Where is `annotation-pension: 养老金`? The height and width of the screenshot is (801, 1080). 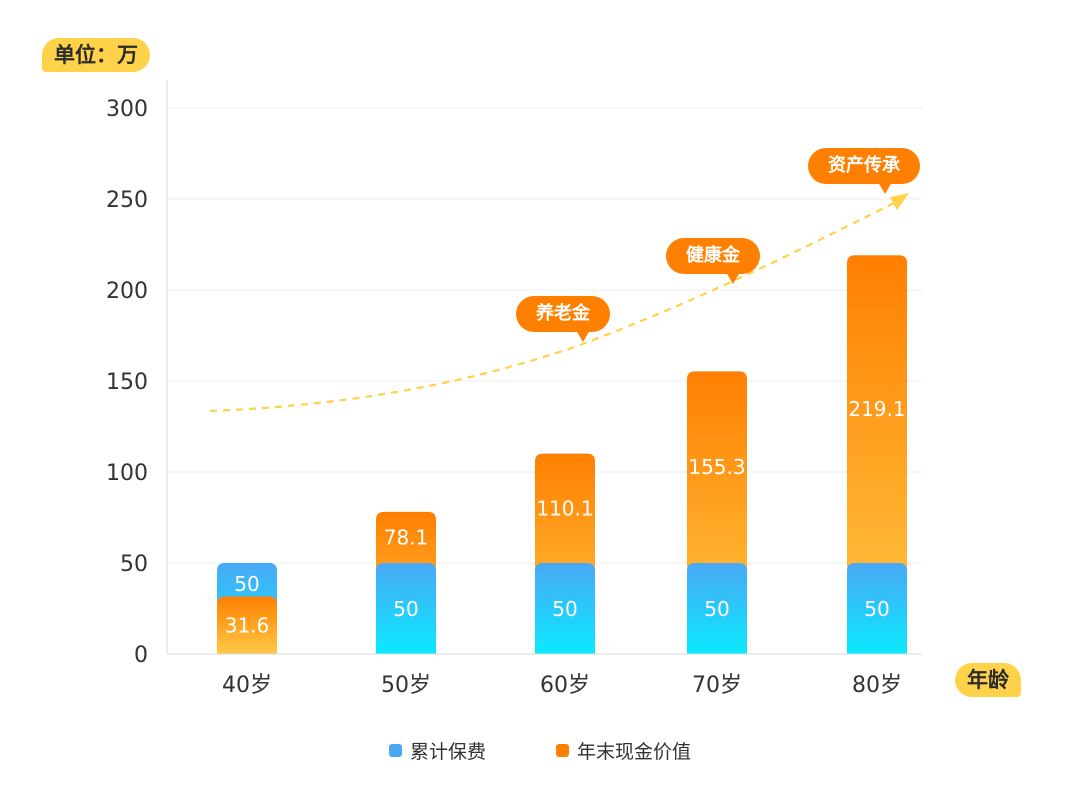
annotation-pension: 养老金 is located at coordinates (563, 319).